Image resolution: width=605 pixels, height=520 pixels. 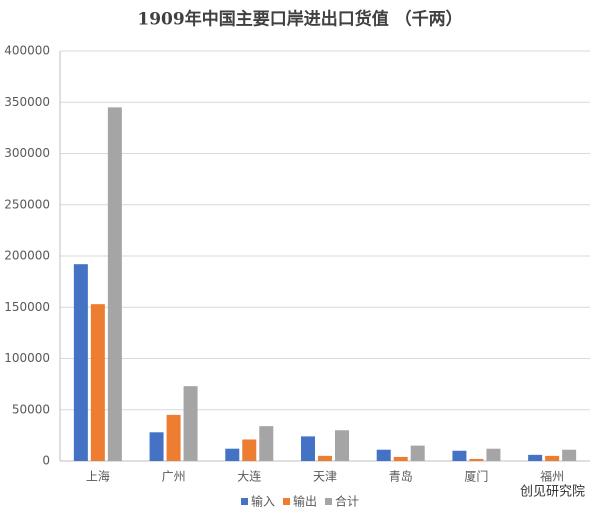 I want to click on y-tick-label: 200000, so click(x=27, y=256).